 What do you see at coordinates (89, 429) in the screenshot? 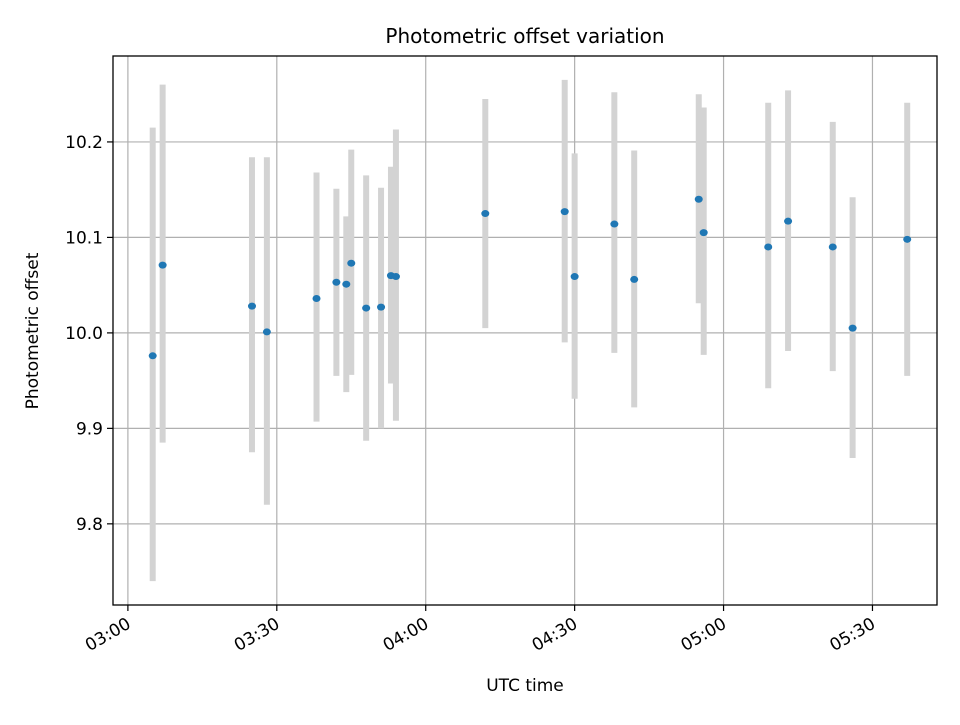
I see `y-tick-label: 9.9` at bounding box center [89, 429].